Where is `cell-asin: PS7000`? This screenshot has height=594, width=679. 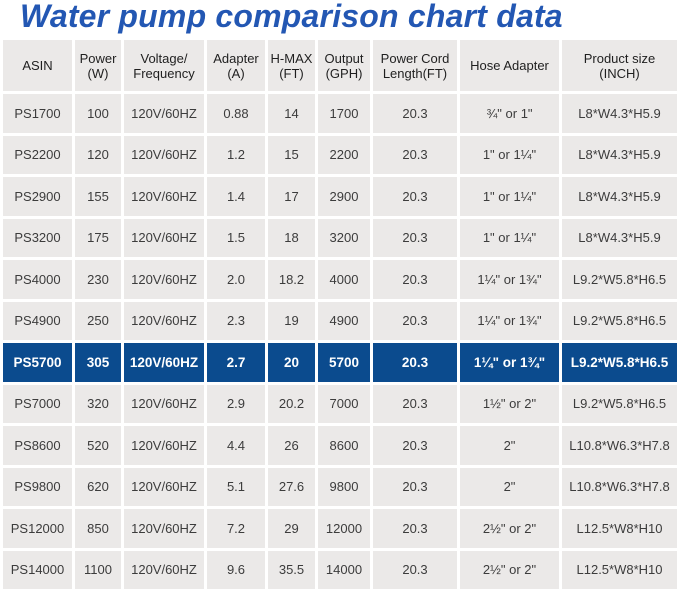 cell-asin: PS7000 is located at coordinates (37, 403).